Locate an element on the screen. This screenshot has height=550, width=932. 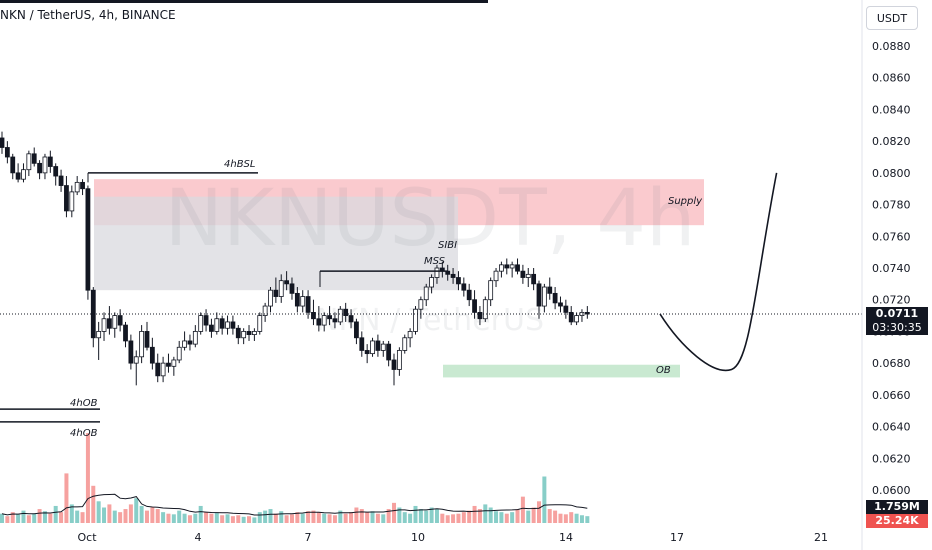
bar-countdown: 03:30:35 is located at coordinates (897, 327).